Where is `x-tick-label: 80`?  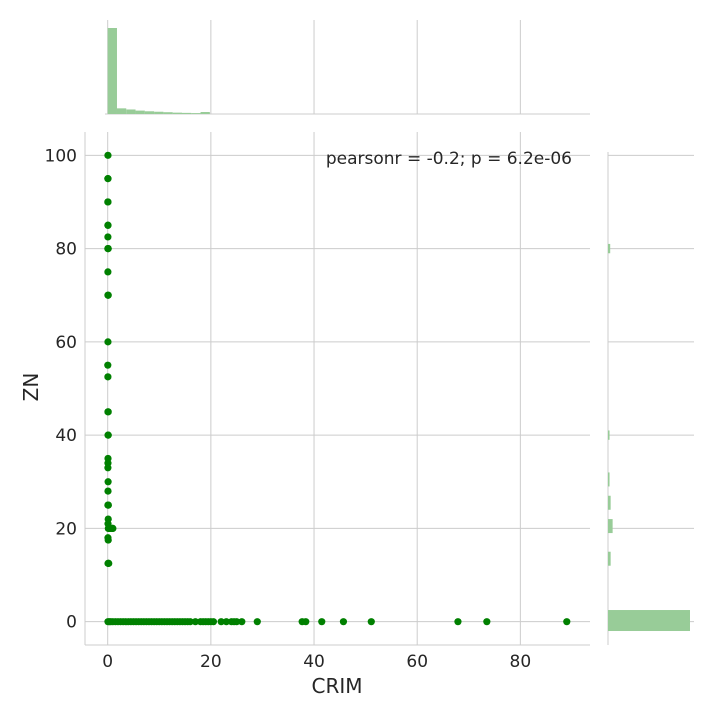
x-tick-label: 80 is located at coordinates (521, 662).